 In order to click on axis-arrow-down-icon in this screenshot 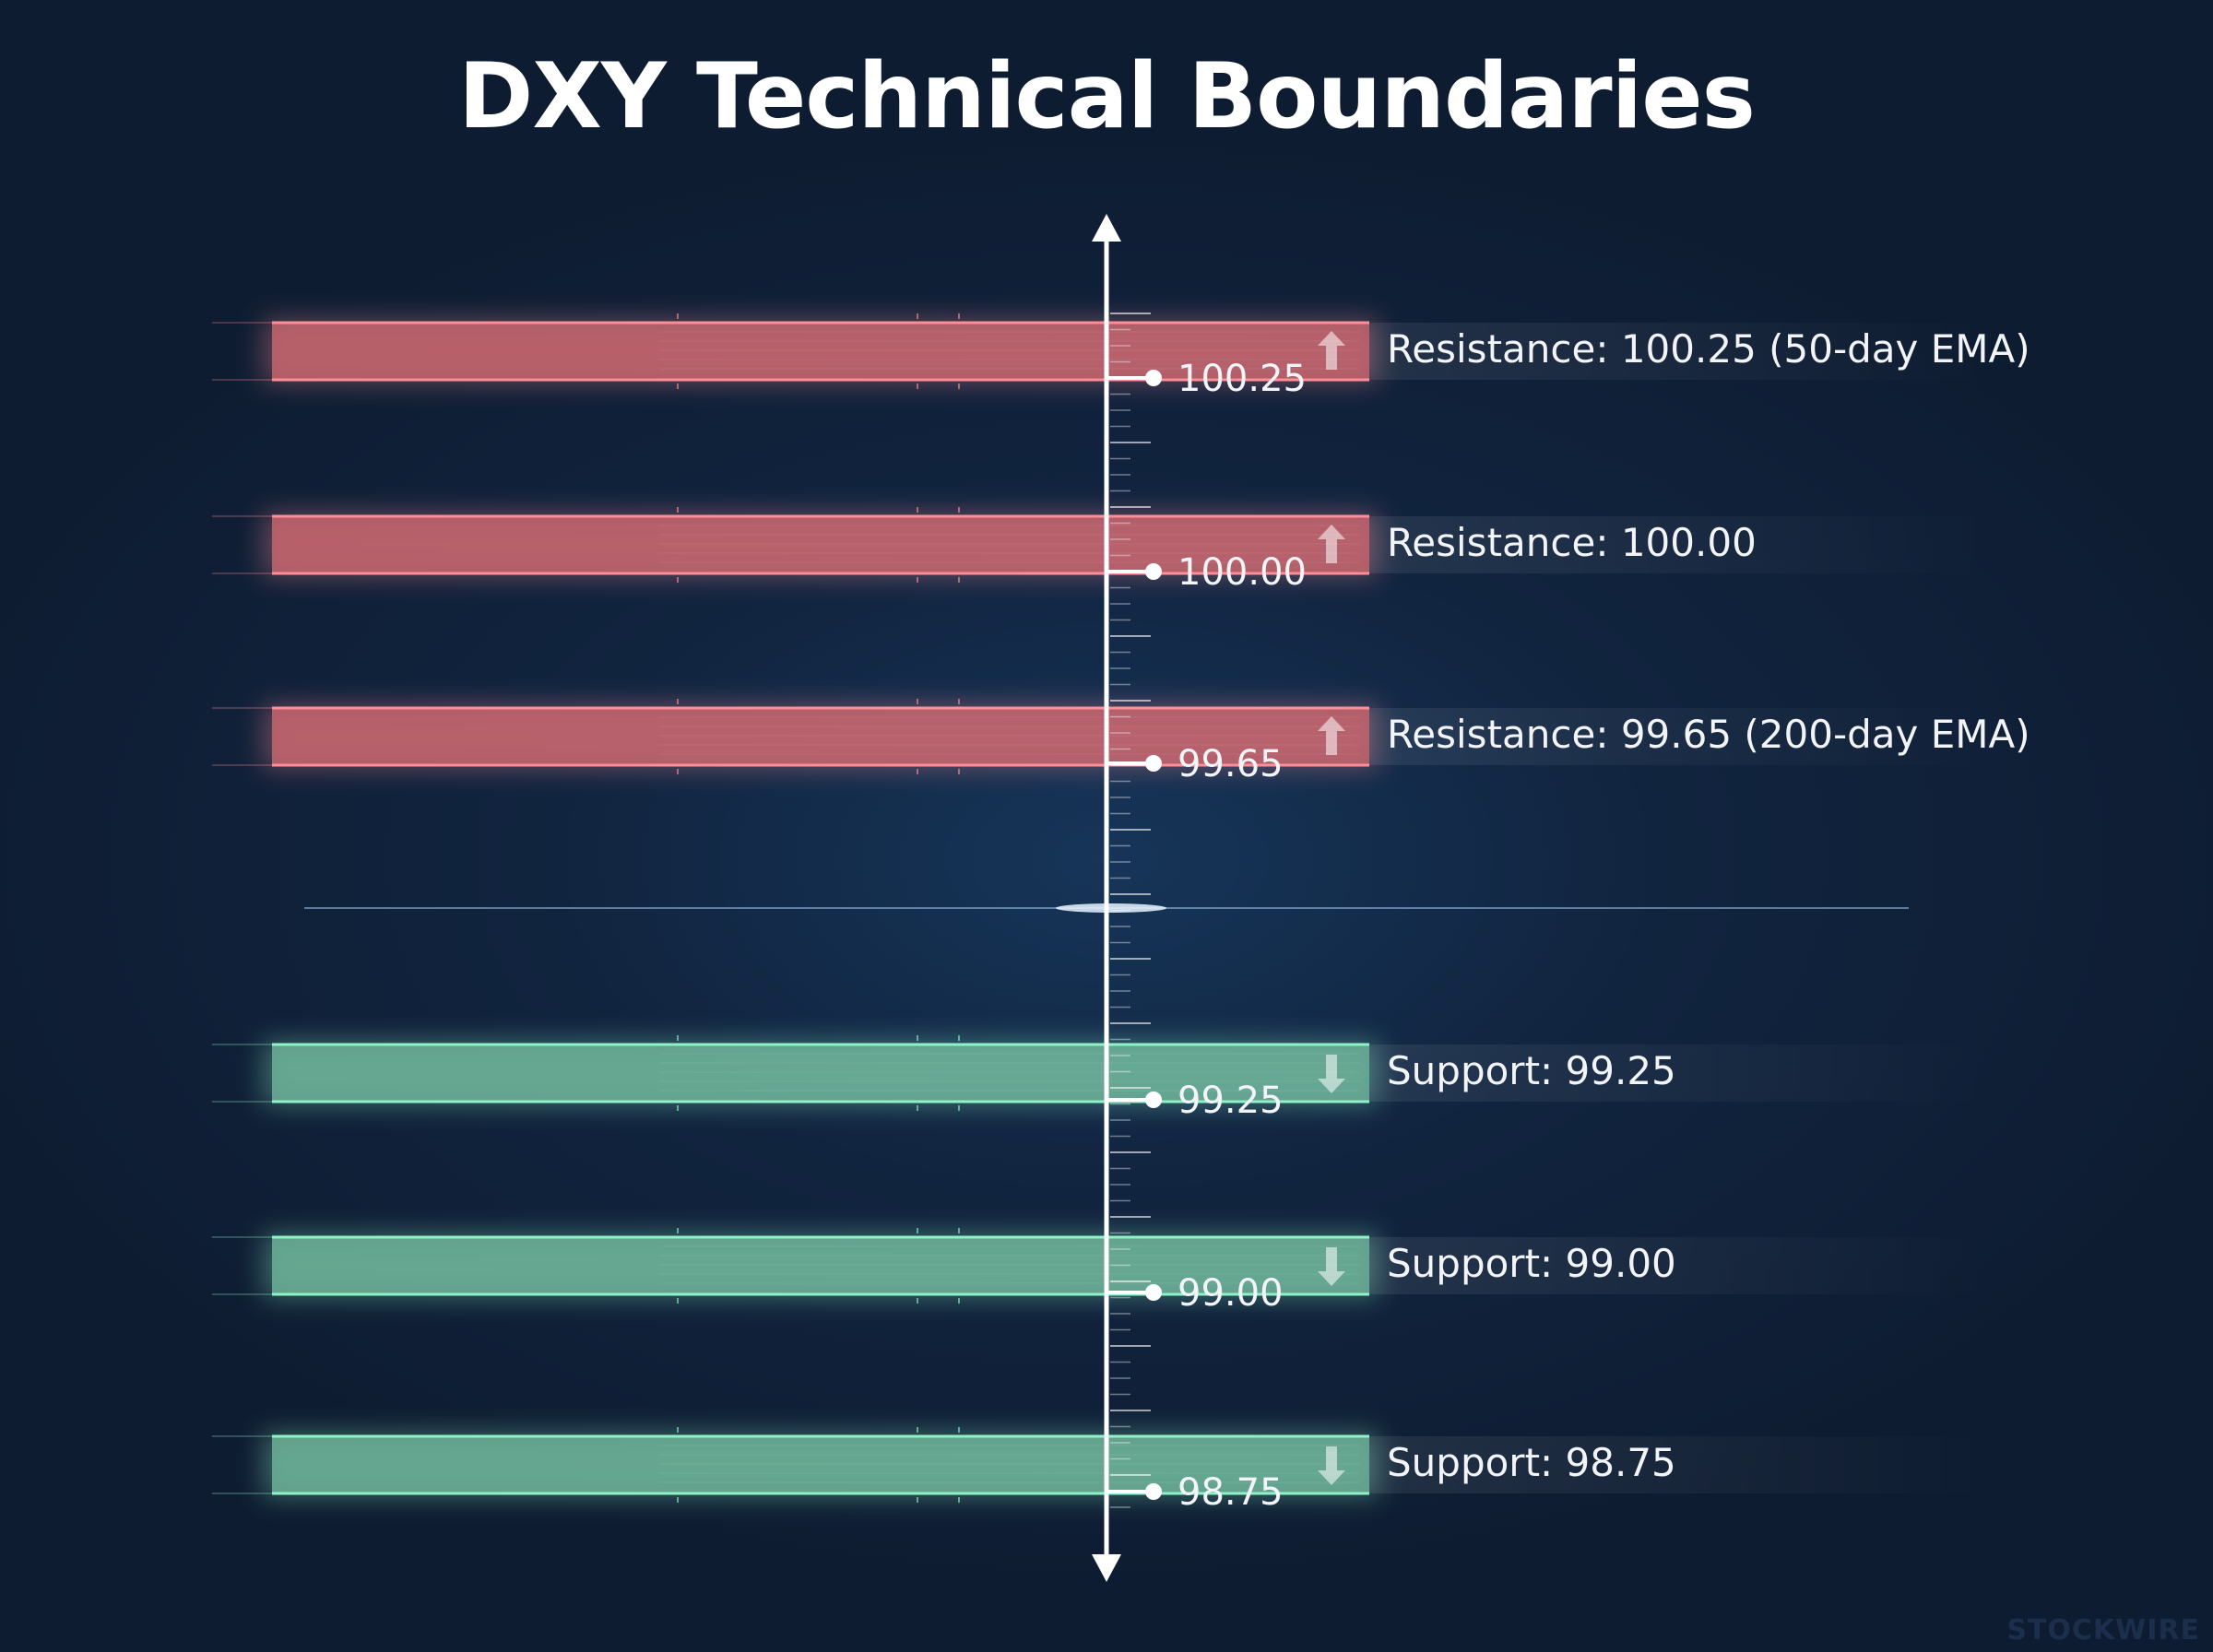, I will do `click(1106, 1568)`.